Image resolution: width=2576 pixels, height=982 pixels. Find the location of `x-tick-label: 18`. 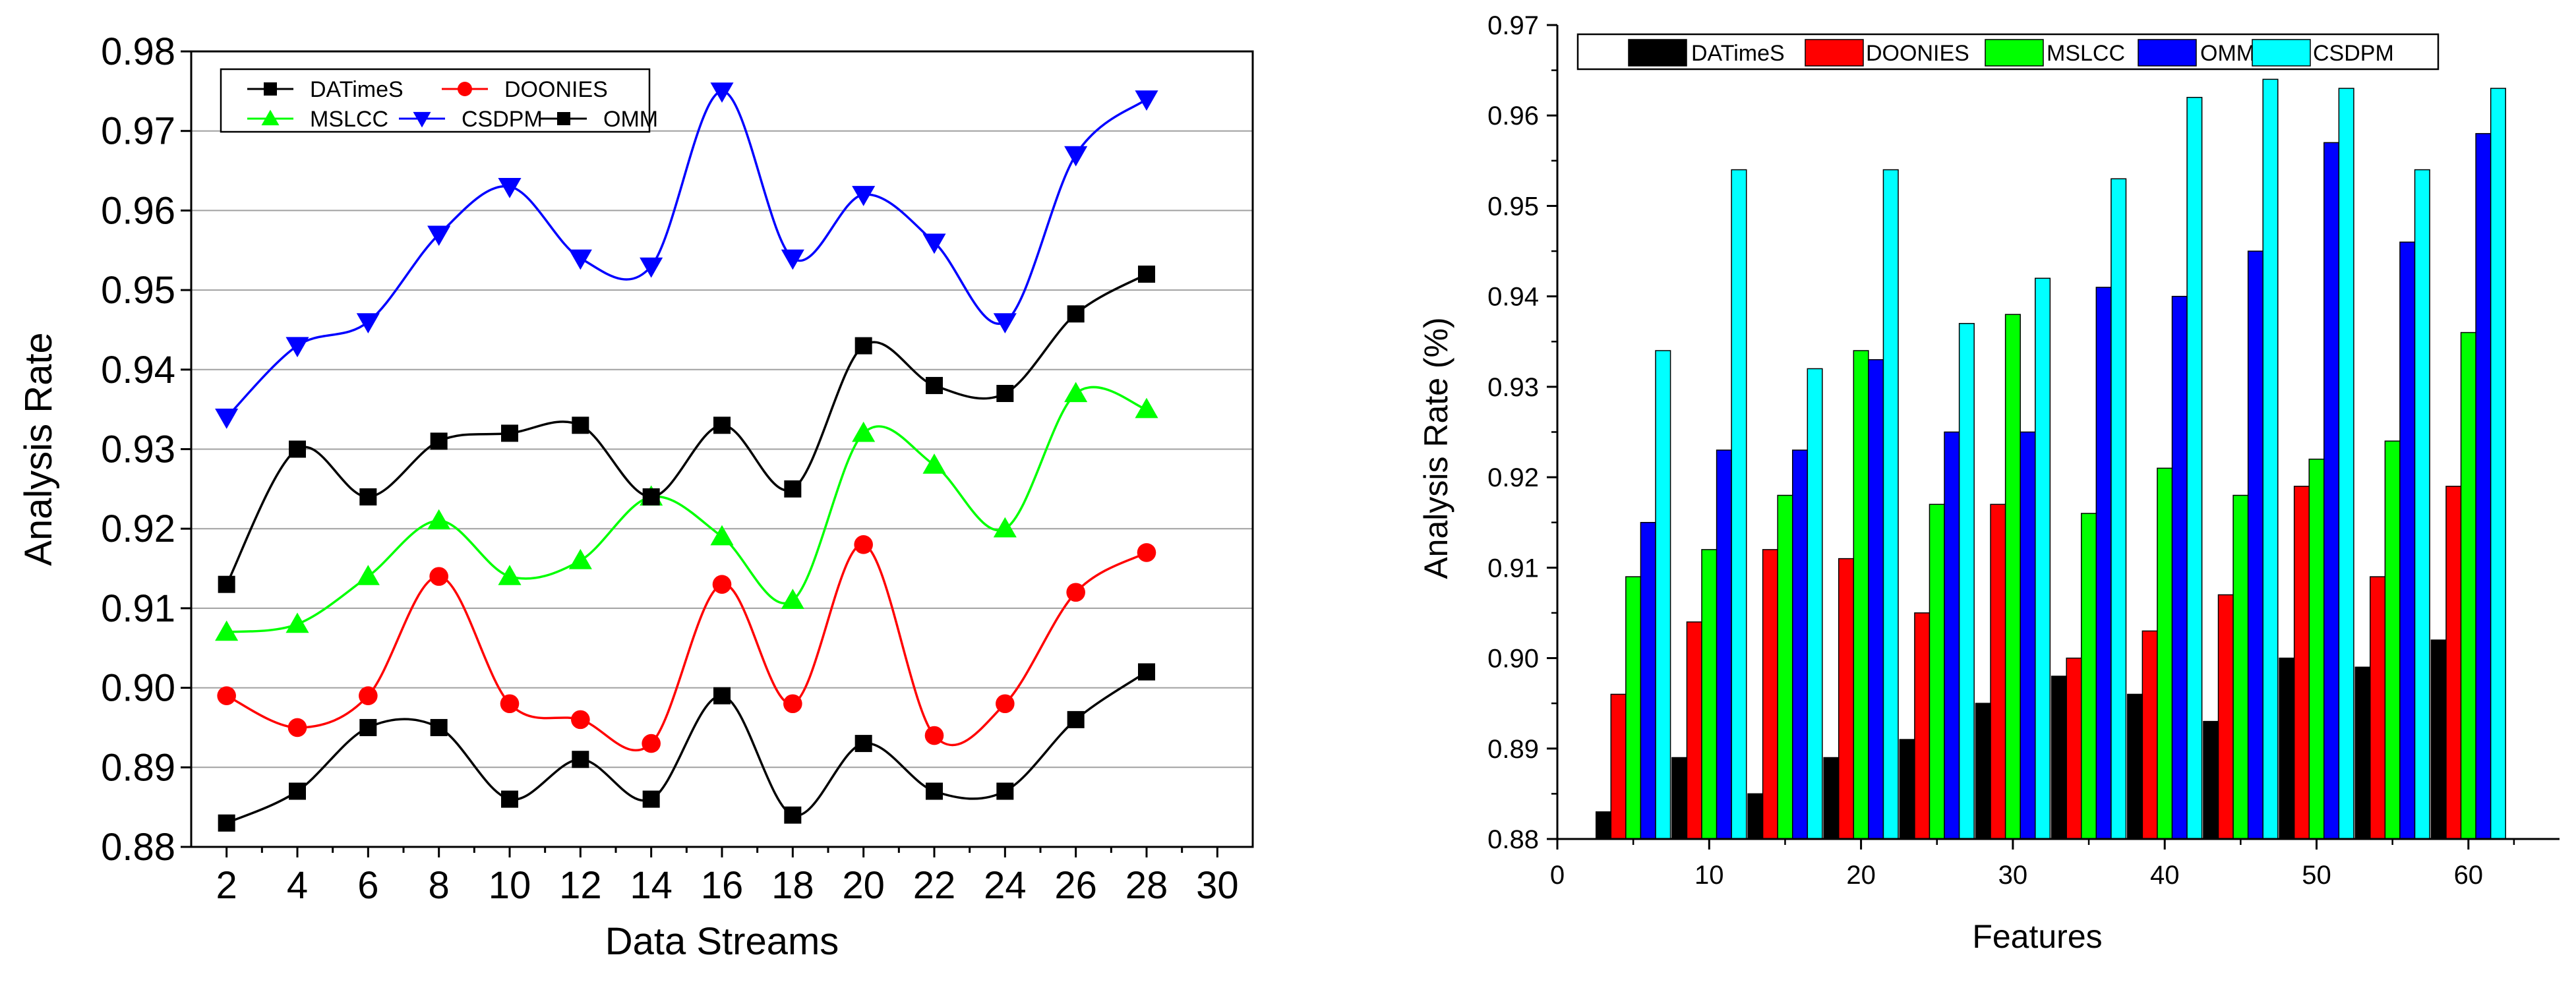

x-tick-label: 18 is located at coordinates (792, 886).